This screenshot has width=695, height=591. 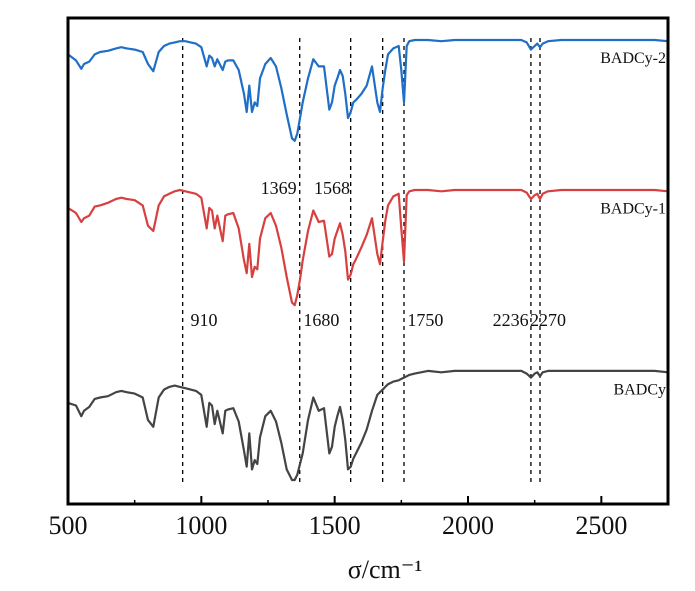 I want to click on x-tick-label-2500: 2500, so click(x=601, y=525).